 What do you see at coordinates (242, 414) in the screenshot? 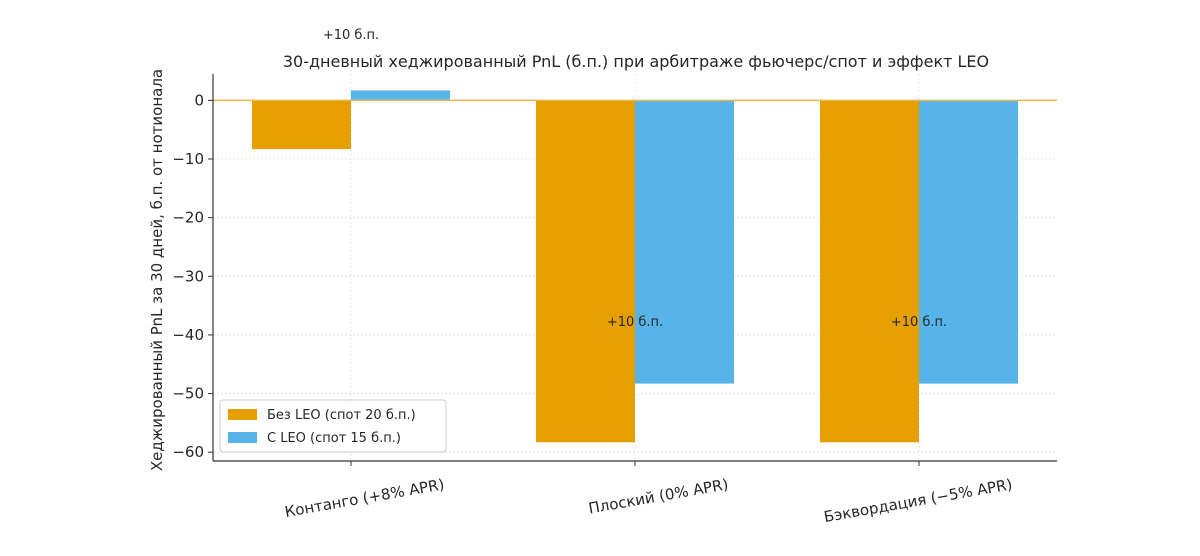
I see `legend-swatch-without-leo` at bounding box center [242, 414].